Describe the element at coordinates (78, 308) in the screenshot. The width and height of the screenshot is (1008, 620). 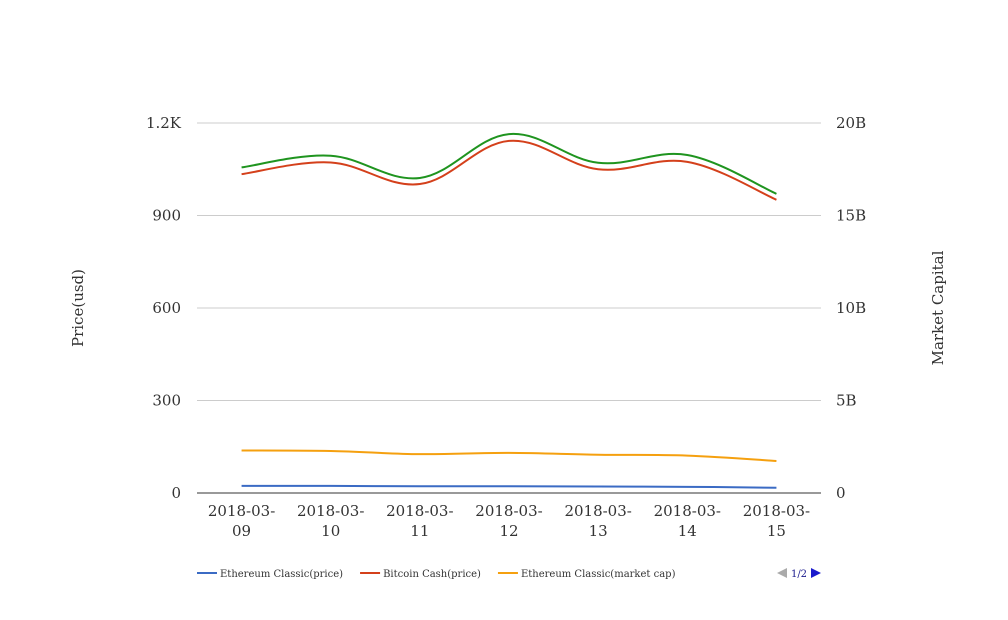
I see `left-axis-title: Price(usd)` at that location.